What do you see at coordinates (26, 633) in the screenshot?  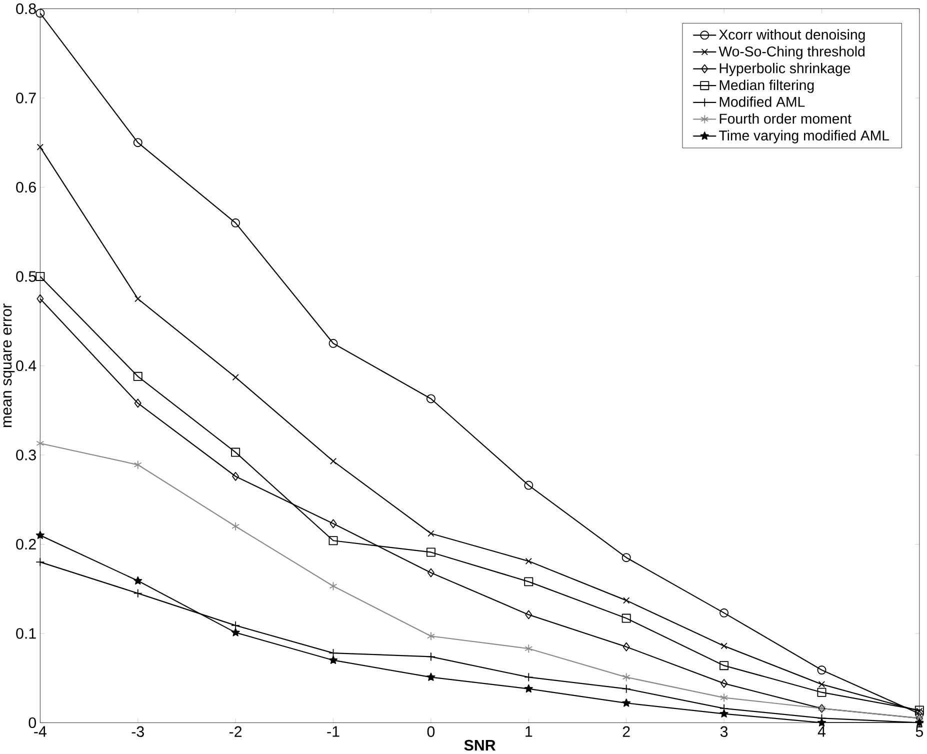 I see `y-tick-label: 0.1` at bounding box center [26, 633].